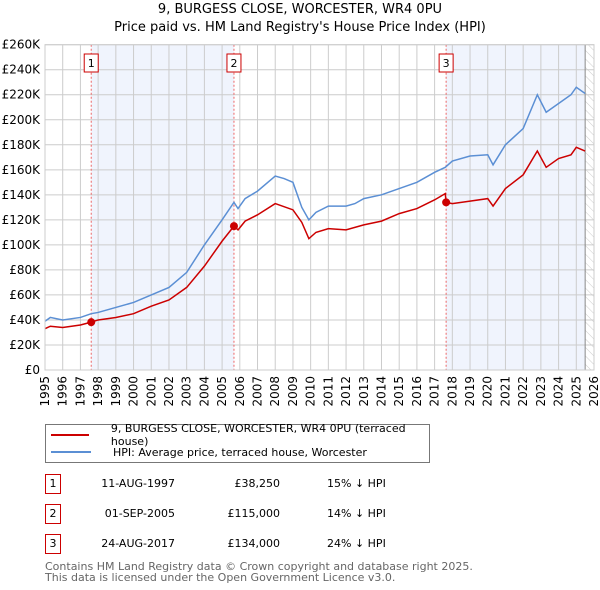 The height and width of the screenshot is (590, 600). Describe the element at coordinates (254, 513) in the screenshot. I see `sale-price: £115,000` at that location.